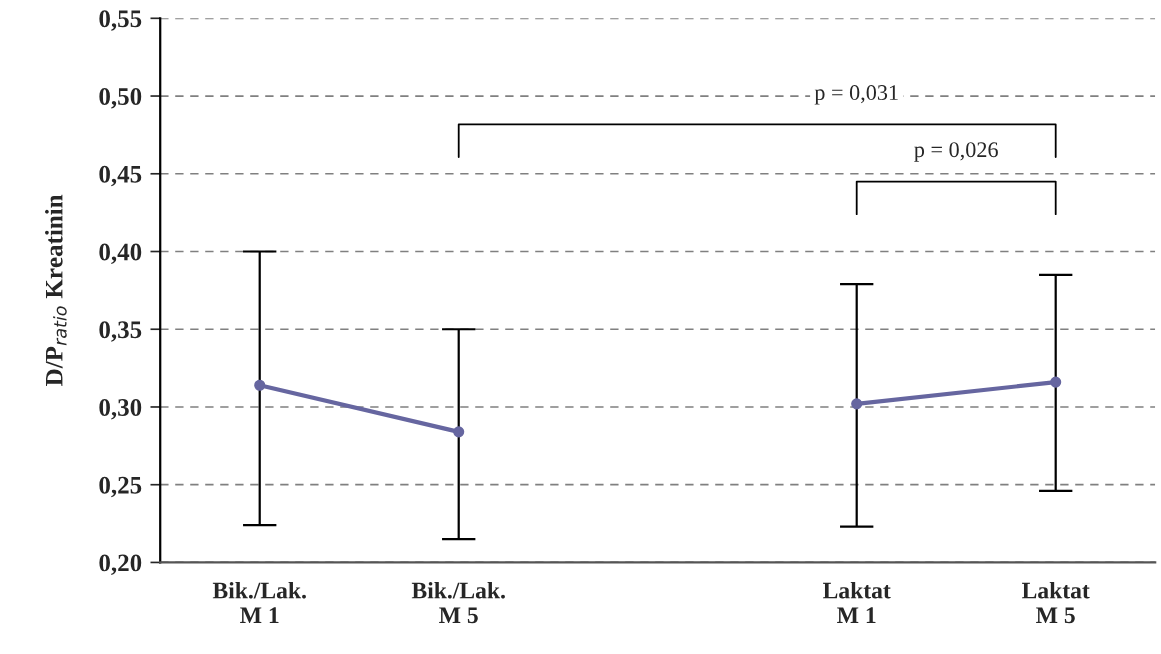 The height and width of the screenshot is (654, 1161). What do you see at coordinates (120, 564) in the screenshot?
I see `y-tick-label: 0,20` at bounding box center [120, 564].